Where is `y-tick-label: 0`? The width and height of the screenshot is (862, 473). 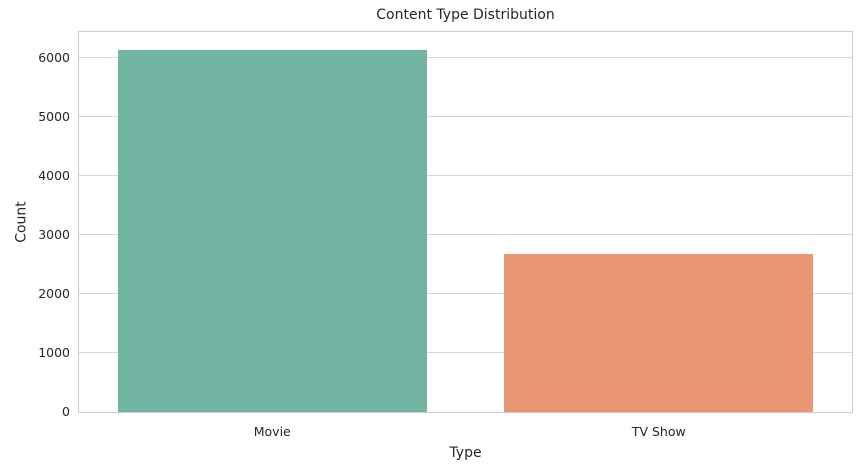
y-tick-label: 0 is located at coordinates (66, 411).